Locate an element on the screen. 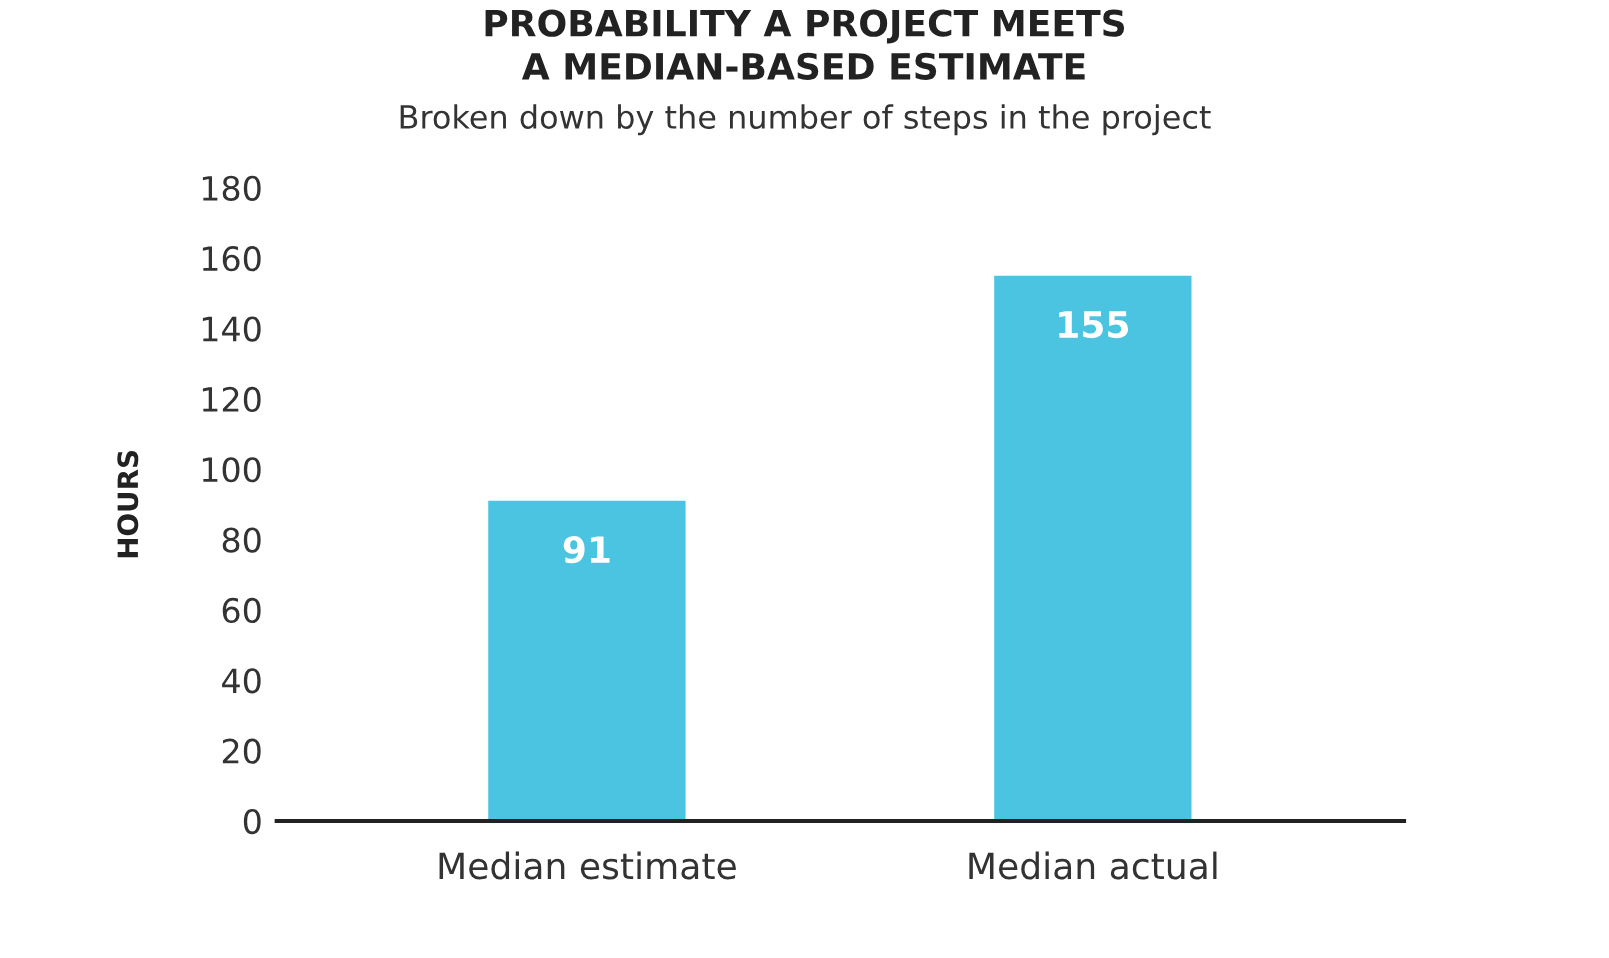 This screenshot has width=1609, height=958. y-tick-label: 0 is located at coordinates (252, 821).